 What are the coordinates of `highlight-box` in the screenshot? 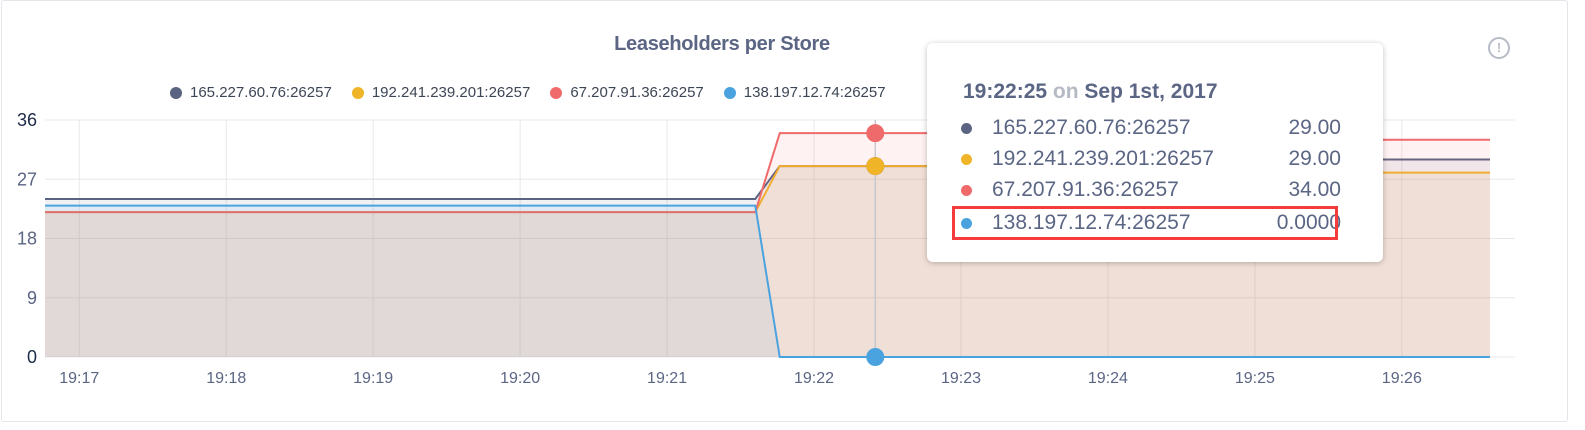 It's located at (1145, 223).